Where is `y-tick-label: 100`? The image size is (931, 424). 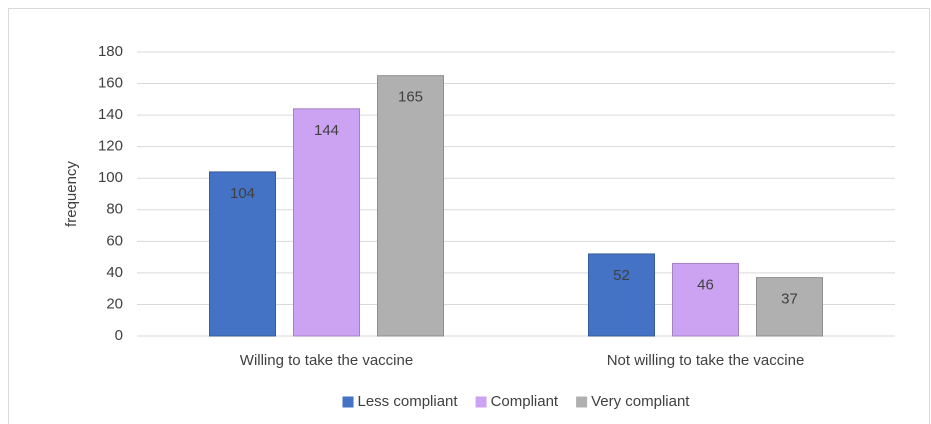
y-tick-label: 100 is located at coordinates (110, 177).